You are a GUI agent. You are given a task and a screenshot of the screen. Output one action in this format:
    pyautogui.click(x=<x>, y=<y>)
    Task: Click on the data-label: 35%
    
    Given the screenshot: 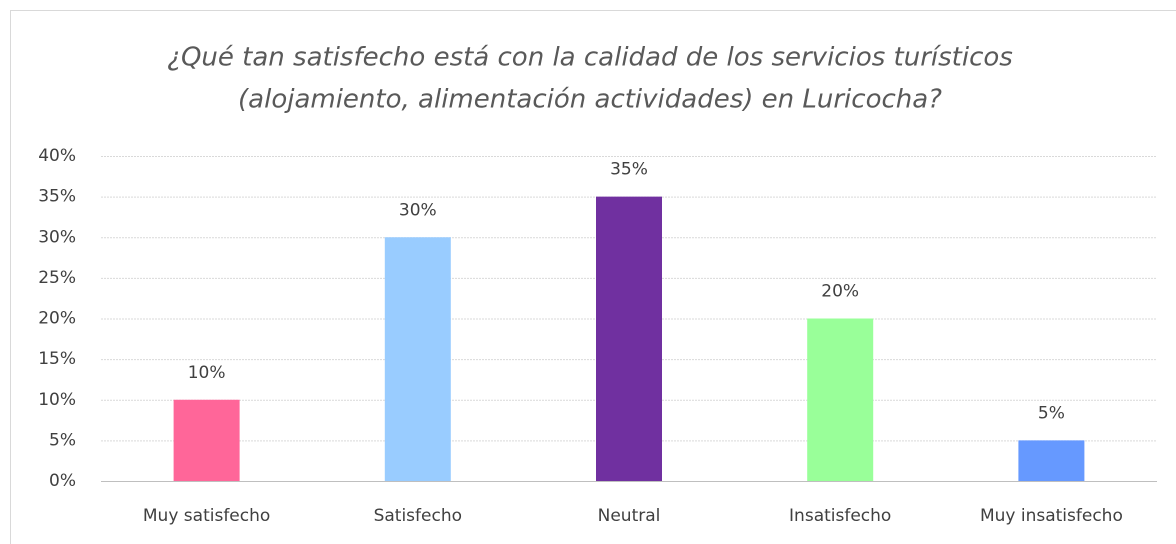 What is the action you would take?
    pyautogui.click(x=629, y=170)
    